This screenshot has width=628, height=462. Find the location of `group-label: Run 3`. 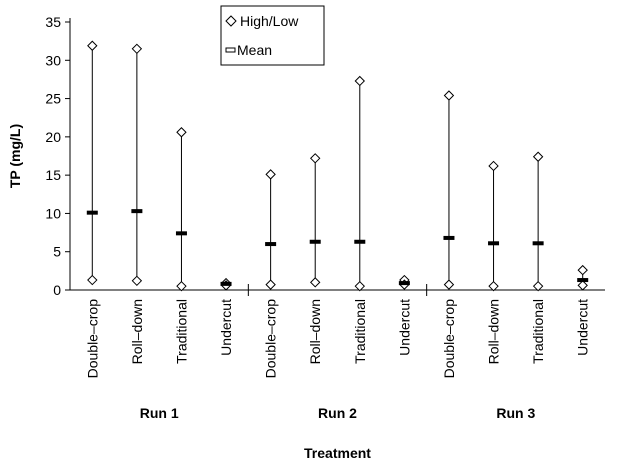

group-label: Run 3 is located at coordinates (515, 413).